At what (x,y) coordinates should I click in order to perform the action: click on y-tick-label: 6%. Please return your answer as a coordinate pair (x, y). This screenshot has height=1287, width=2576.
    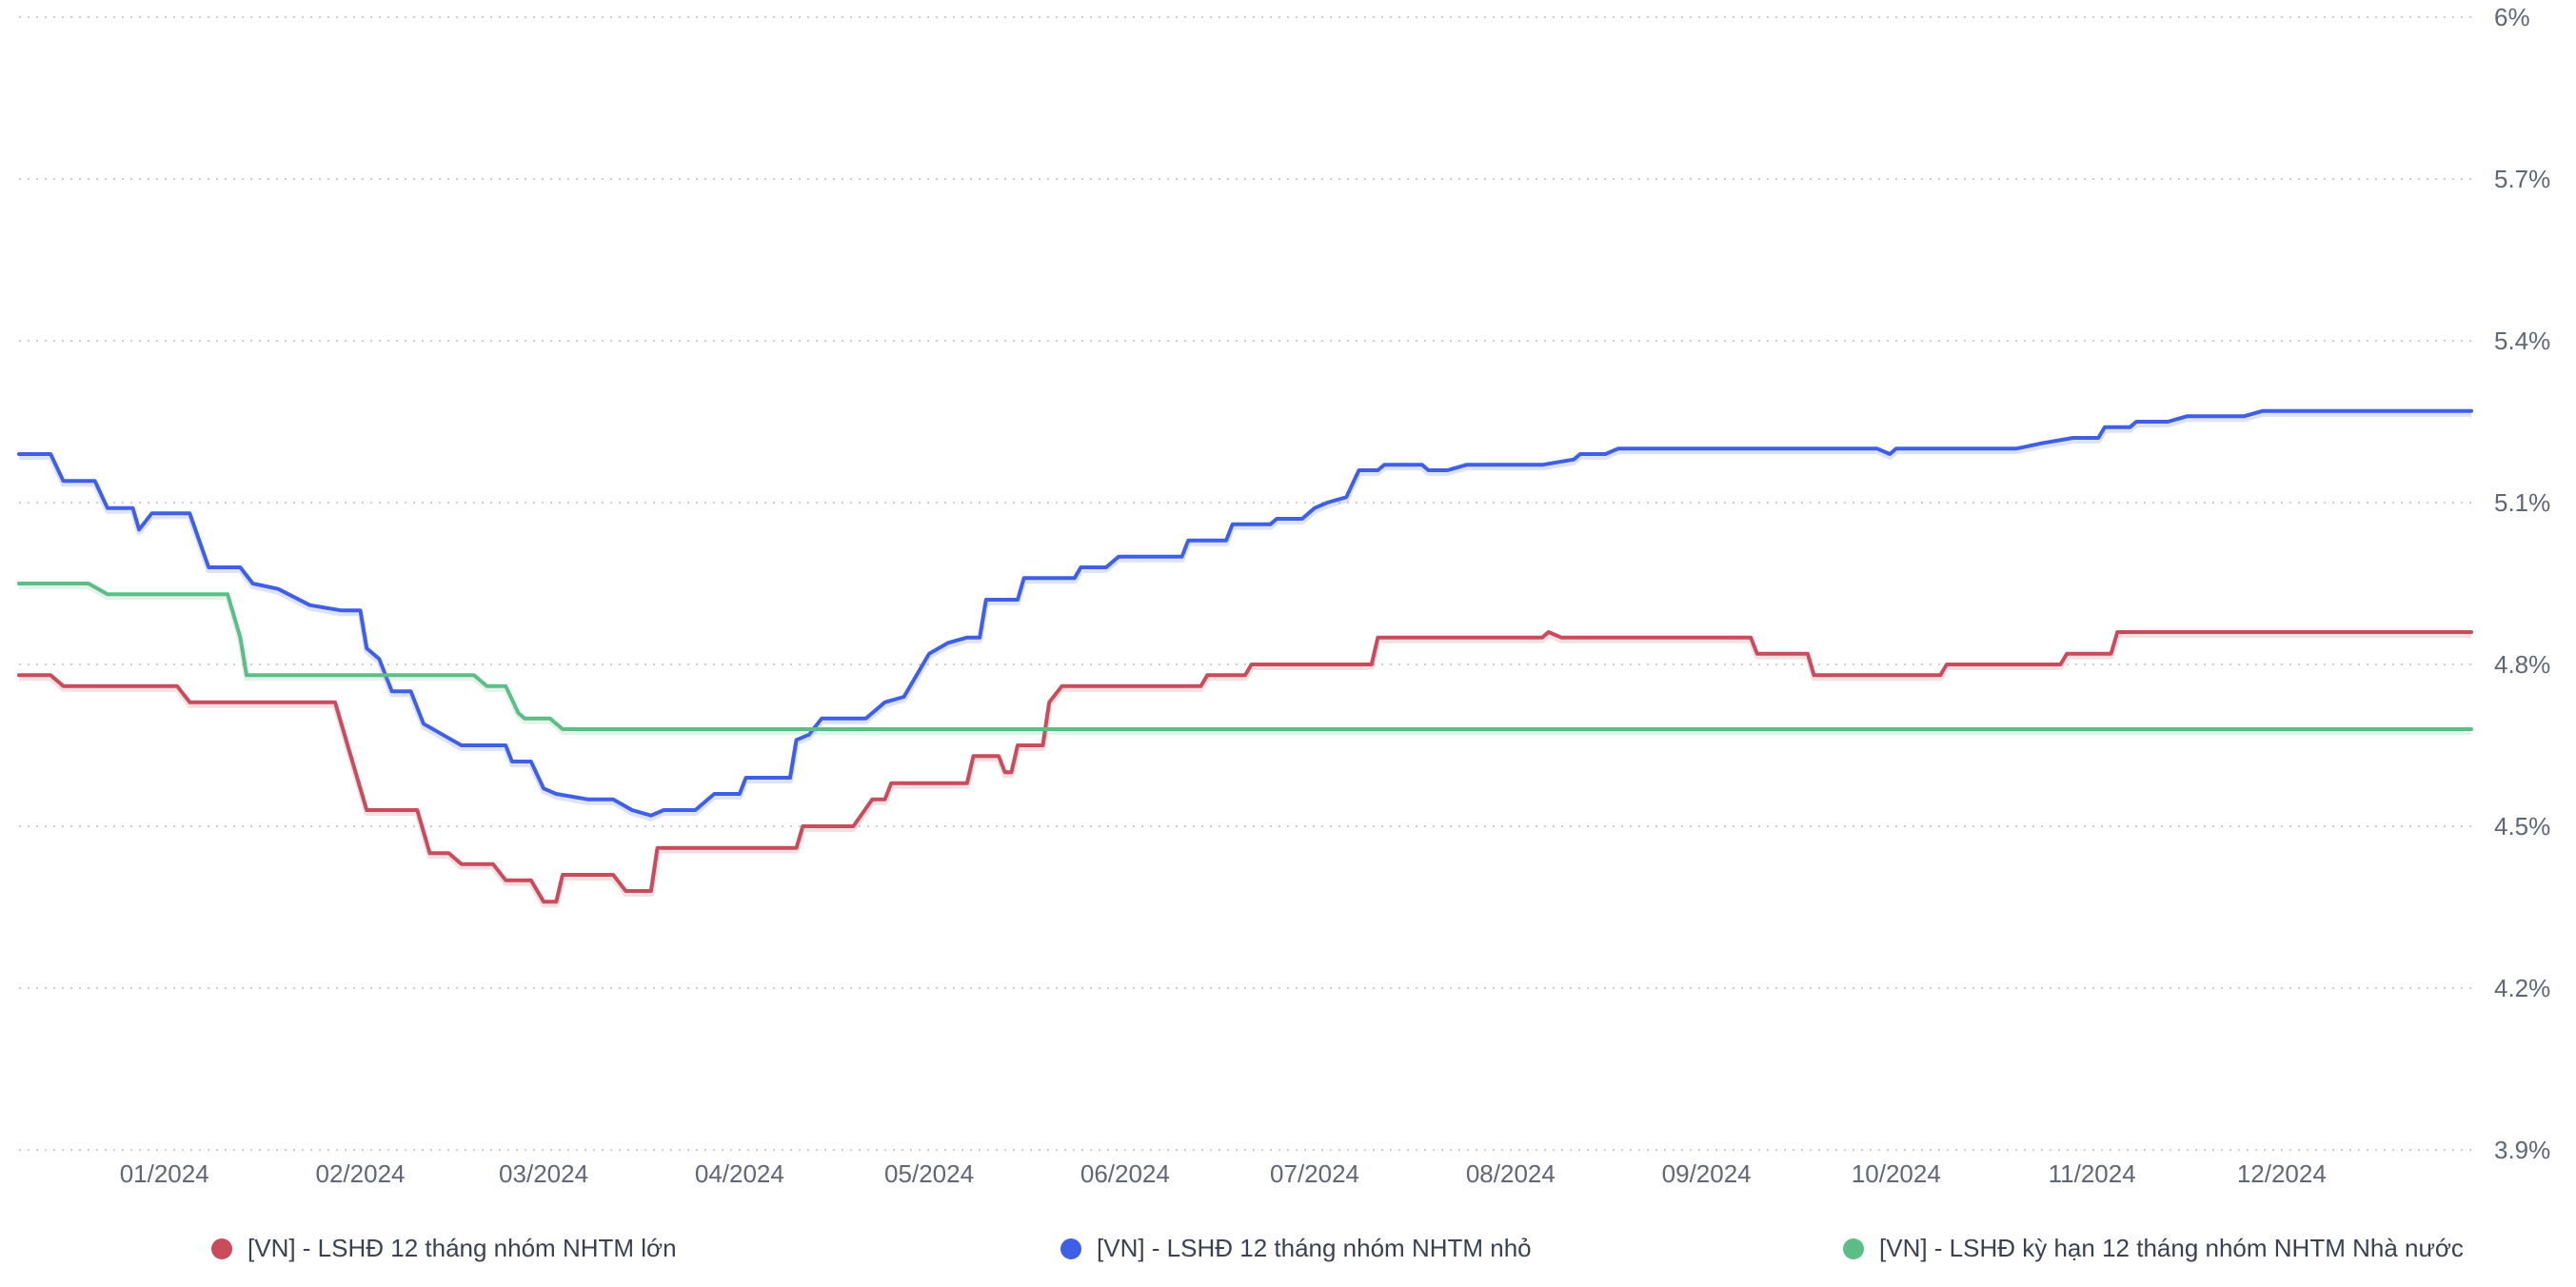
    Looking at the image, I should click on (2512, 17).